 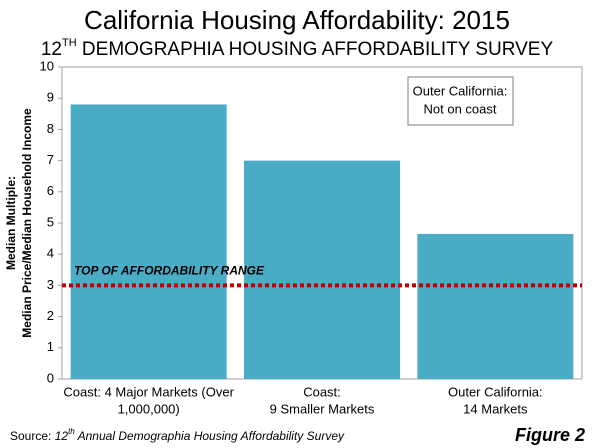 What do you see at coordinates (71, 431) in the screenshot?
I see `source-suffix: th` at bounding box center [71, 431].